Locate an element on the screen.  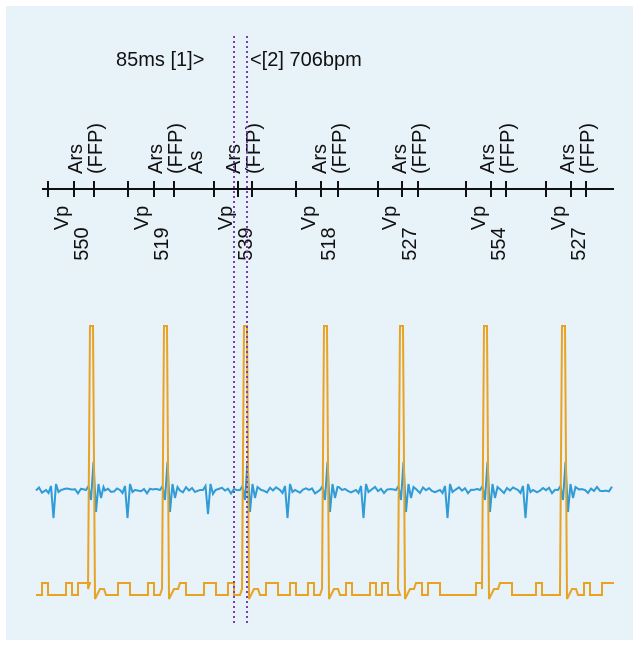
ventricular-marker-label: 539 is located at coordinates (246, 243).